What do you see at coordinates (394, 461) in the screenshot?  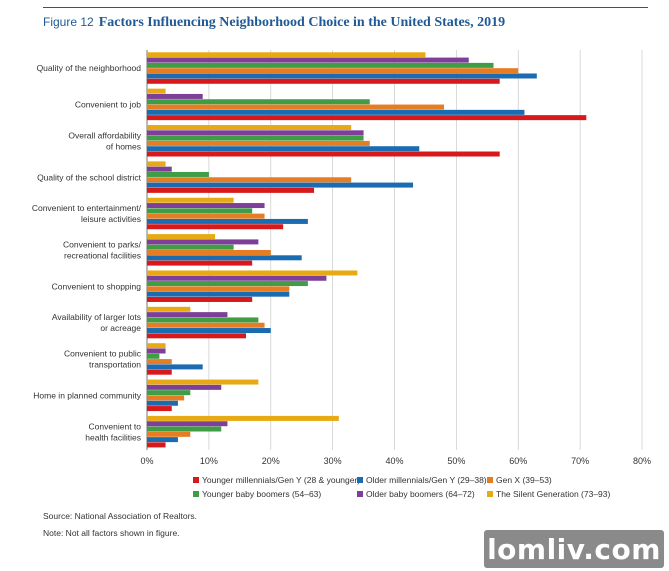 I see `x-tick-label: 40%` at bounding box center [394, 461].